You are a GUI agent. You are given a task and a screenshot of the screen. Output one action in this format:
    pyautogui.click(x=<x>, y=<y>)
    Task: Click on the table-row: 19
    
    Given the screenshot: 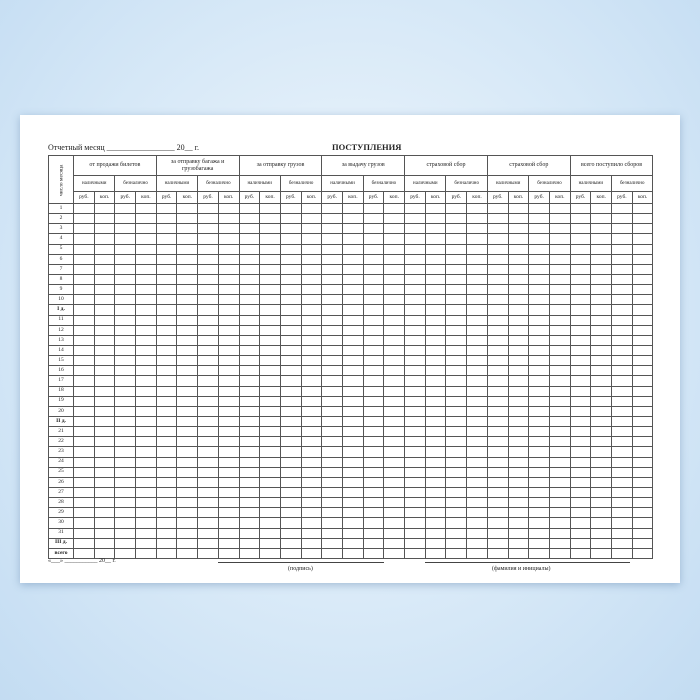 What is the action you would take?
    pyautogui.click(x=351, y=401)
    